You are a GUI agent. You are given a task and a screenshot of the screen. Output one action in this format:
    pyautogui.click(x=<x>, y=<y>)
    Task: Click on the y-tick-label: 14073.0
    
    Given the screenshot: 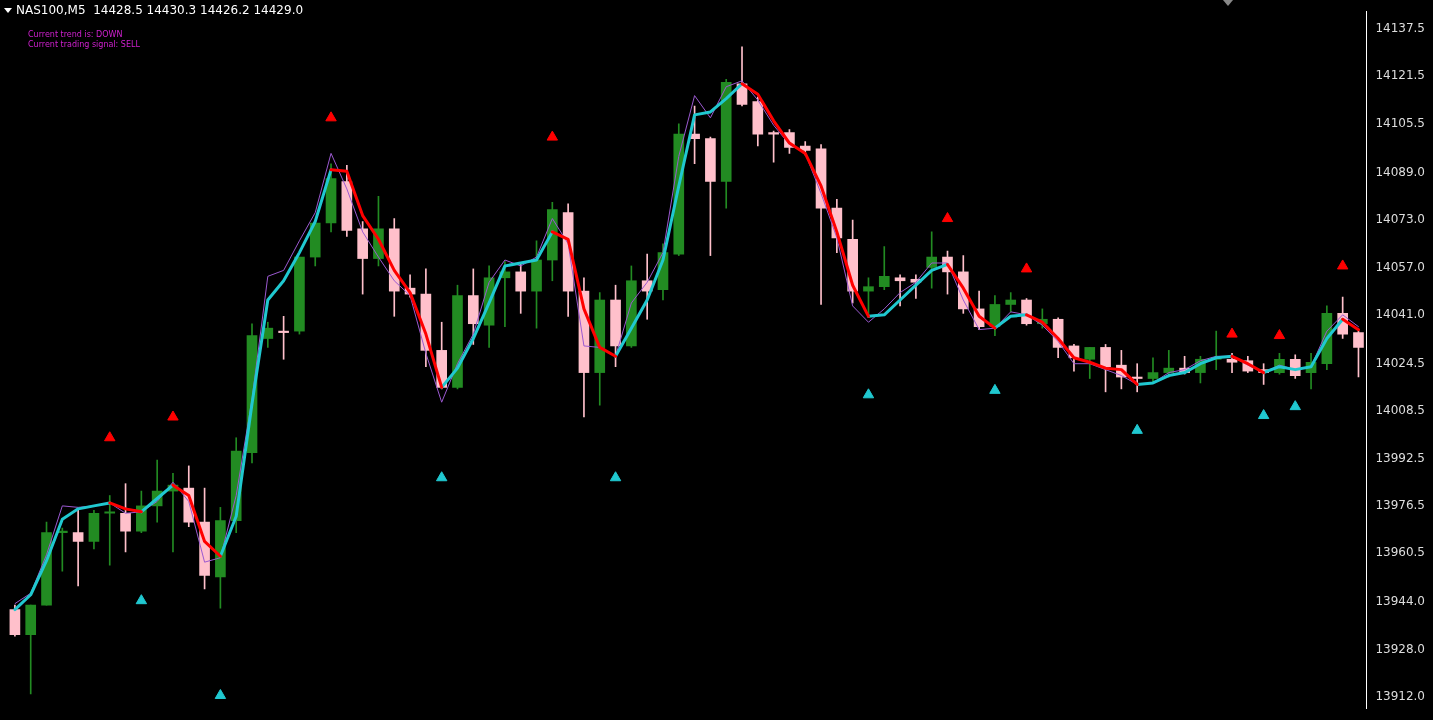 What is the action you would take?
    pyautogui.click(x=1400, y=219)
    